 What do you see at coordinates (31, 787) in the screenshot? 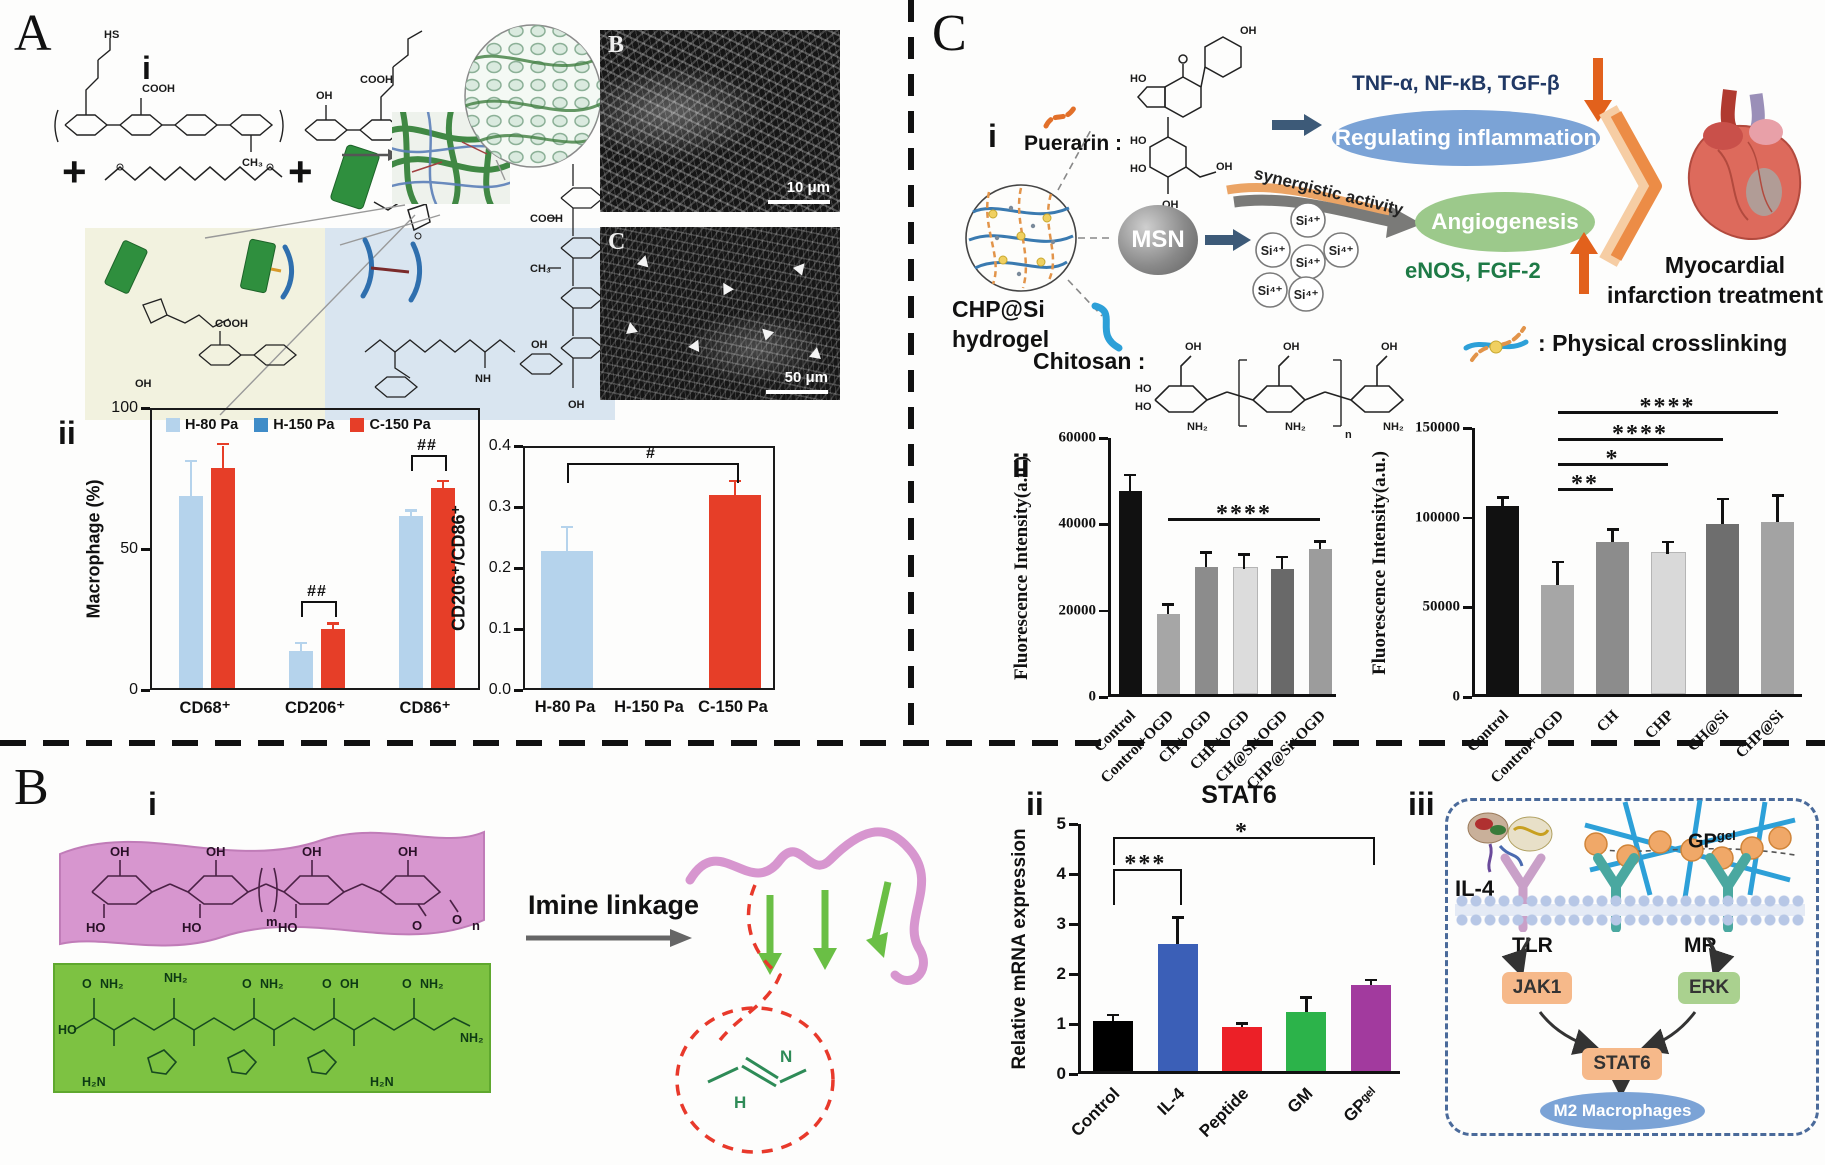
I see `panel-b-label: B` at bounding box center [31, 787].